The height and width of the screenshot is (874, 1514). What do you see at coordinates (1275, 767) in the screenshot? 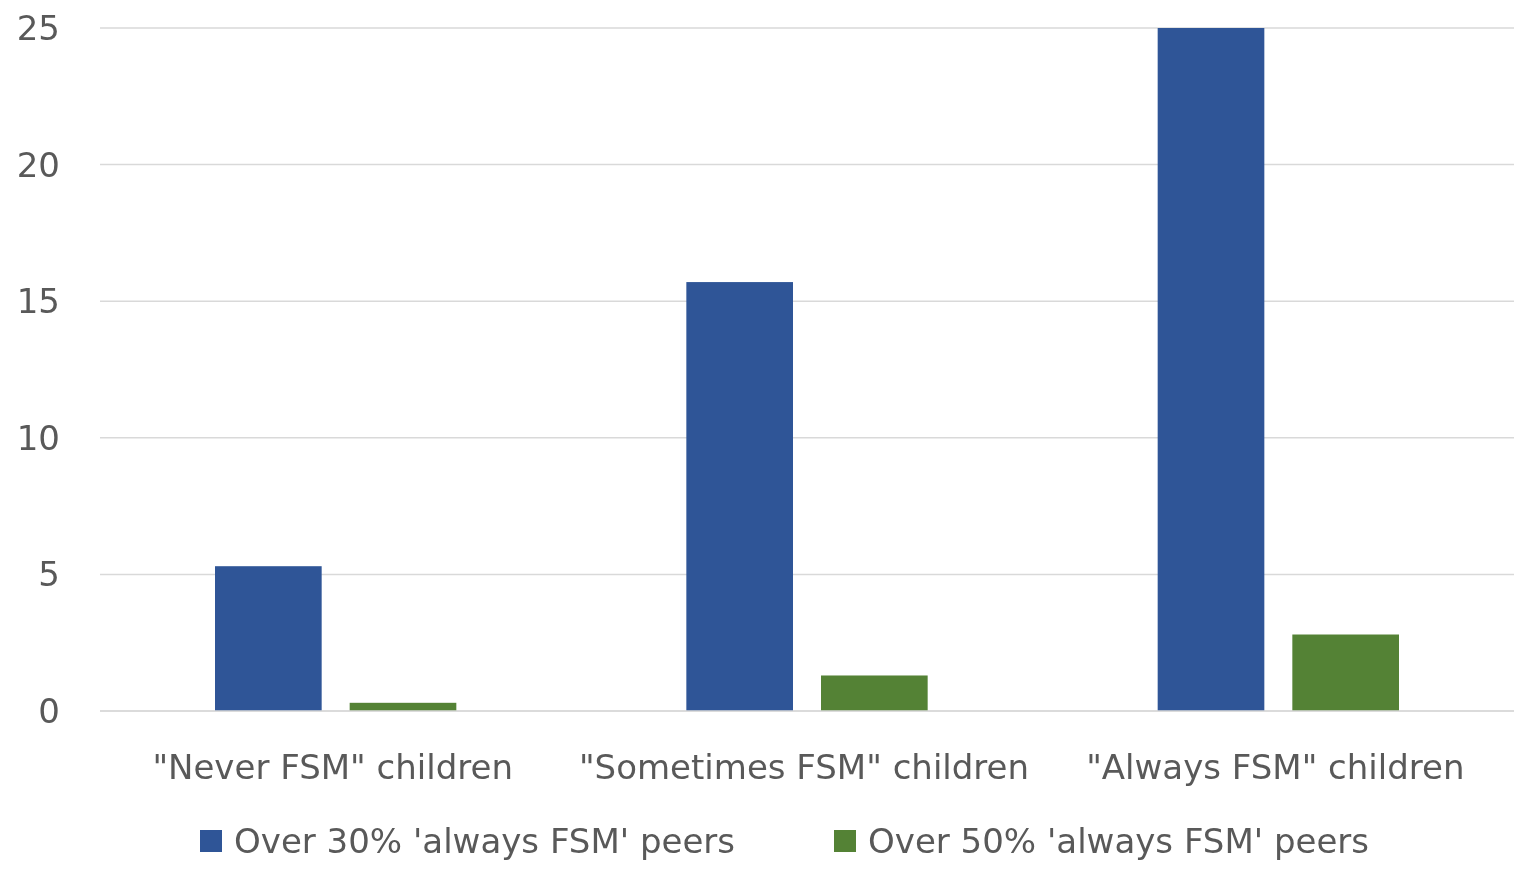
I see `x-tick-label: "Always FSM" children` at bounding box center [1275, 767].